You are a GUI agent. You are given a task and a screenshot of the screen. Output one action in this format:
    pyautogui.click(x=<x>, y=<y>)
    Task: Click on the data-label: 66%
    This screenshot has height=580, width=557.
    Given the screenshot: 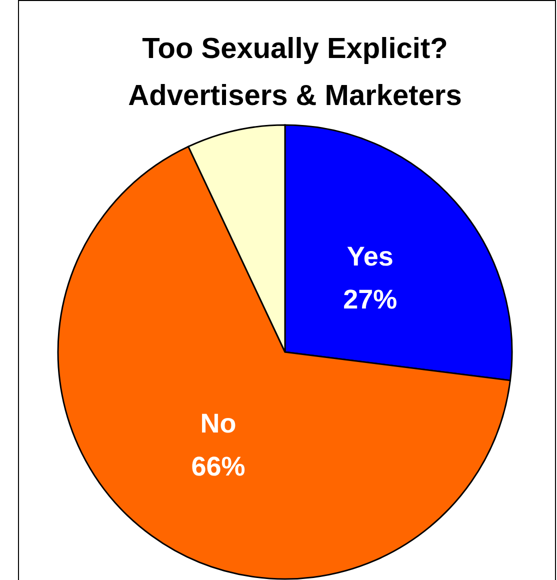 What is the action you would take?
    pyautogui.click(x=218, y=466)
    